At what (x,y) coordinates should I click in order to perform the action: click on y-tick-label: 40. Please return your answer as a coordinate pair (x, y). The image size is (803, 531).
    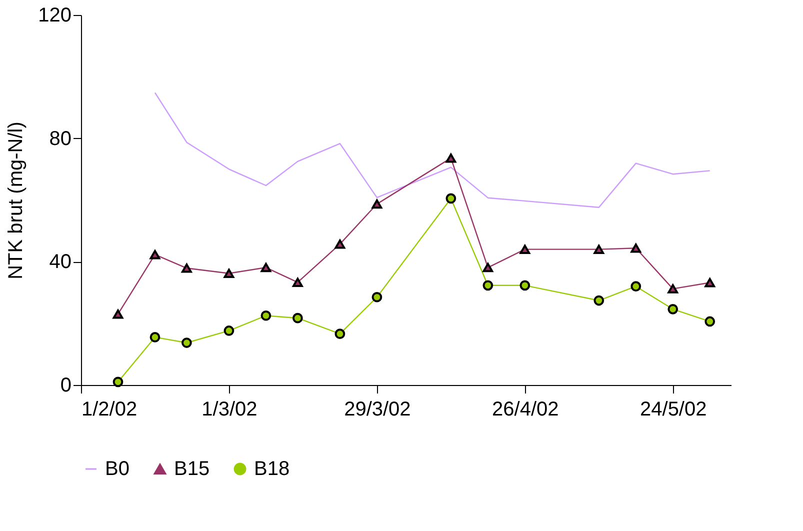
    Looking at the image, I should click on (60, 262).